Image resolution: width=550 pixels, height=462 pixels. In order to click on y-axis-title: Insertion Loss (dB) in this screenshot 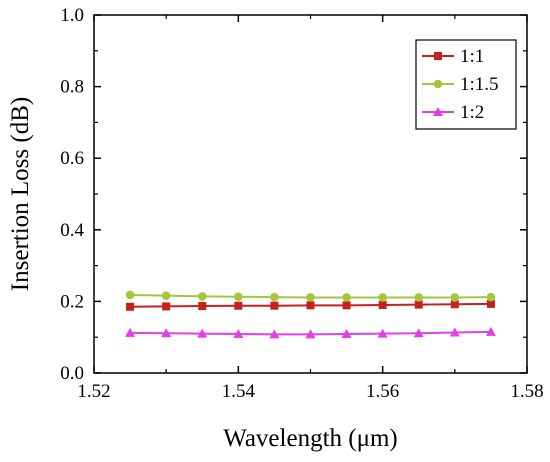, I will do `click(20, 194)`.